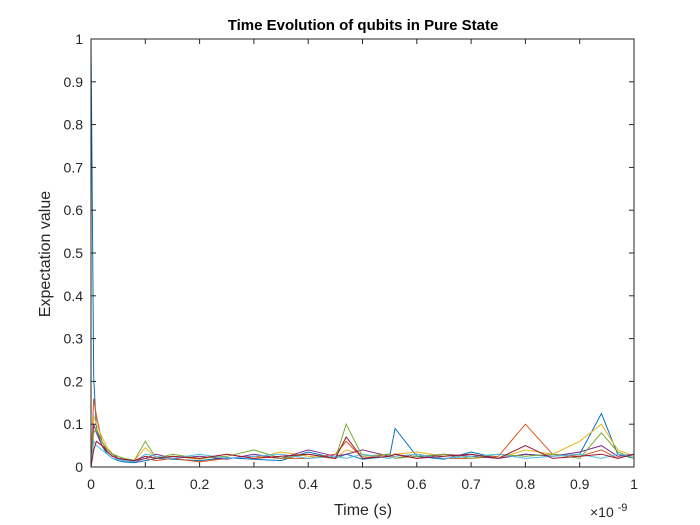 The height and width of the screenshot is (525, 700). Describe the element at coordinates (74, 210) in the screenshot. I see `y-tick-label: 0.6` at that location.